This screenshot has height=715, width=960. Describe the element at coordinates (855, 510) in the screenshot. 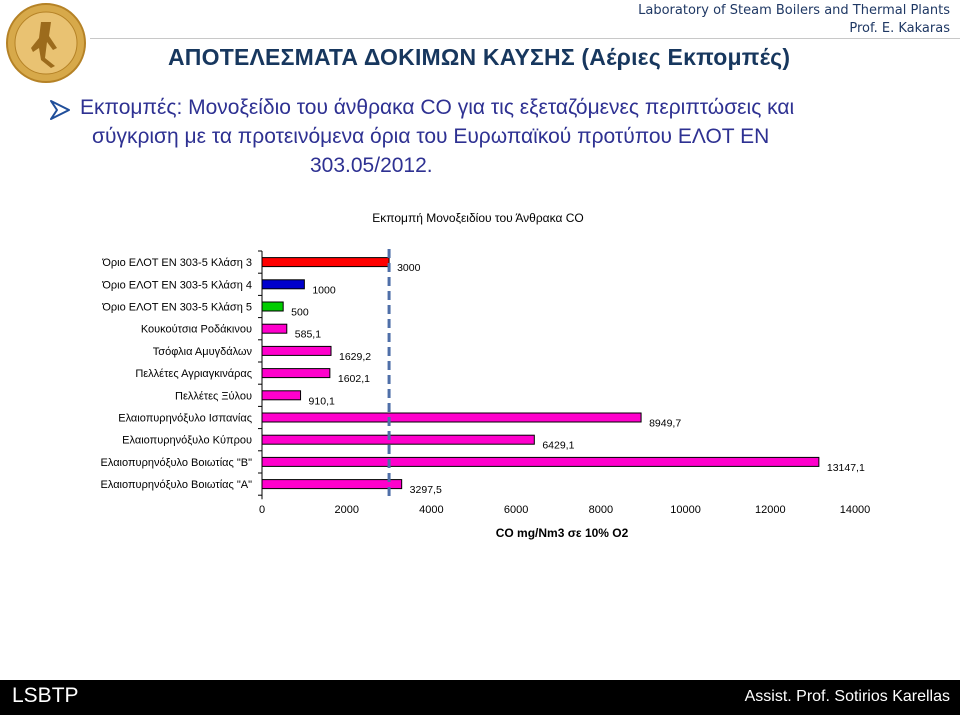

I see `x-tick-label: 14000` at that location.